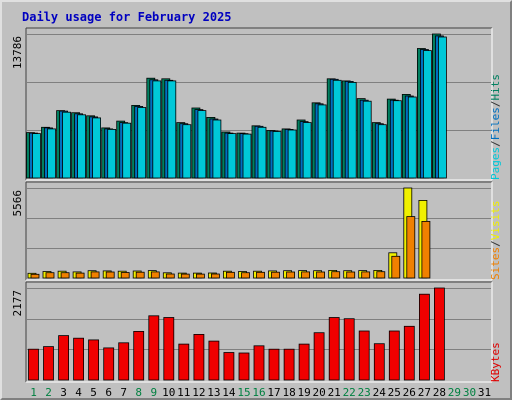 The height and width of the screenshot is (402, 512). Describe the element at coordinates (394, 392) in the screenshot. I see `day-label-25: 25` at that location.